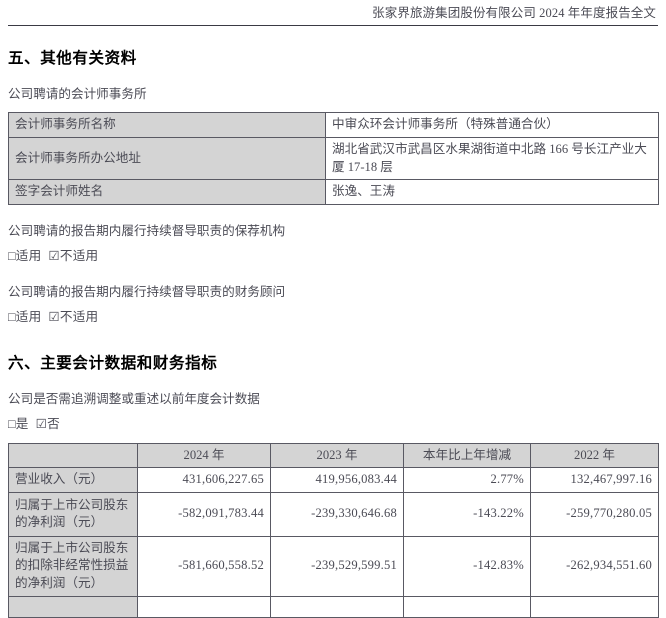  I want to click on column-header-2023: 2023 年, so click(337, 455).